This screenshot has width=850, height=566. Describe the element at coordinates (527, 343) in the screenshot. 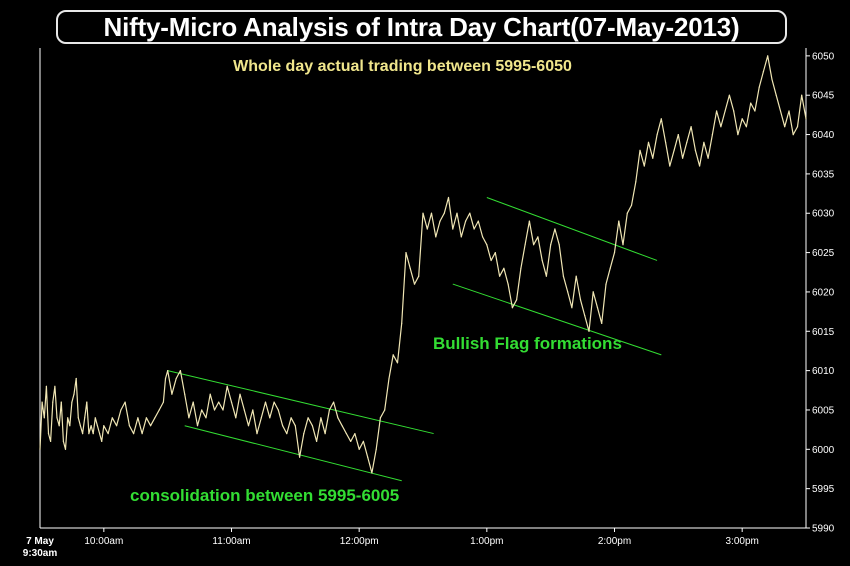

I see `annotation-flag: Bullish Flag formations` at that location.